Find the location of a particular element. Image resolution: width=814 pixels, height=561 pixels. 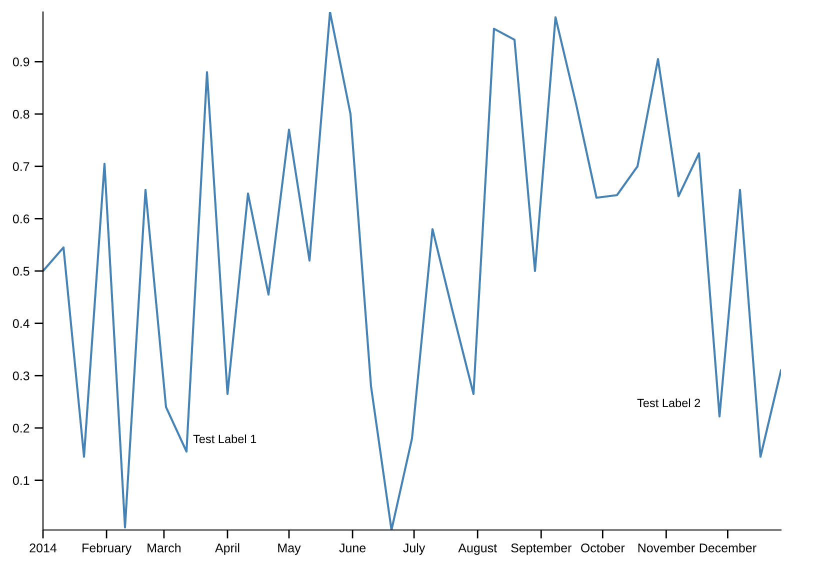

x-tick-label: April is located at coordinates (227, 549).